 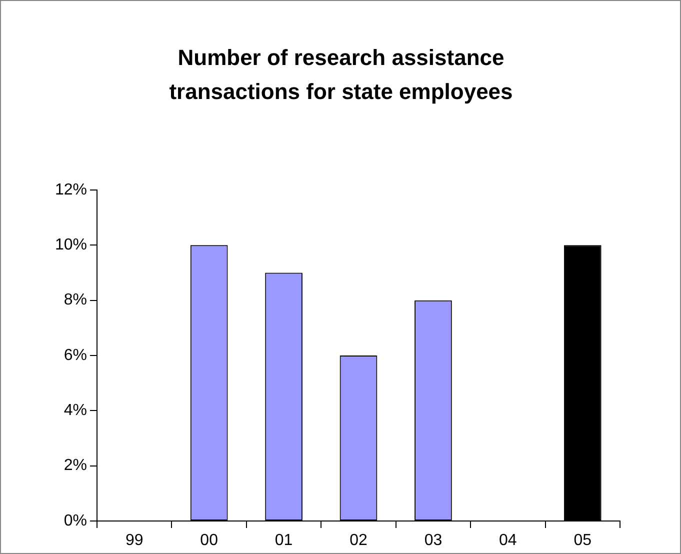 I want to click on y-tick-label: 6%, so click(x=75, y=355).